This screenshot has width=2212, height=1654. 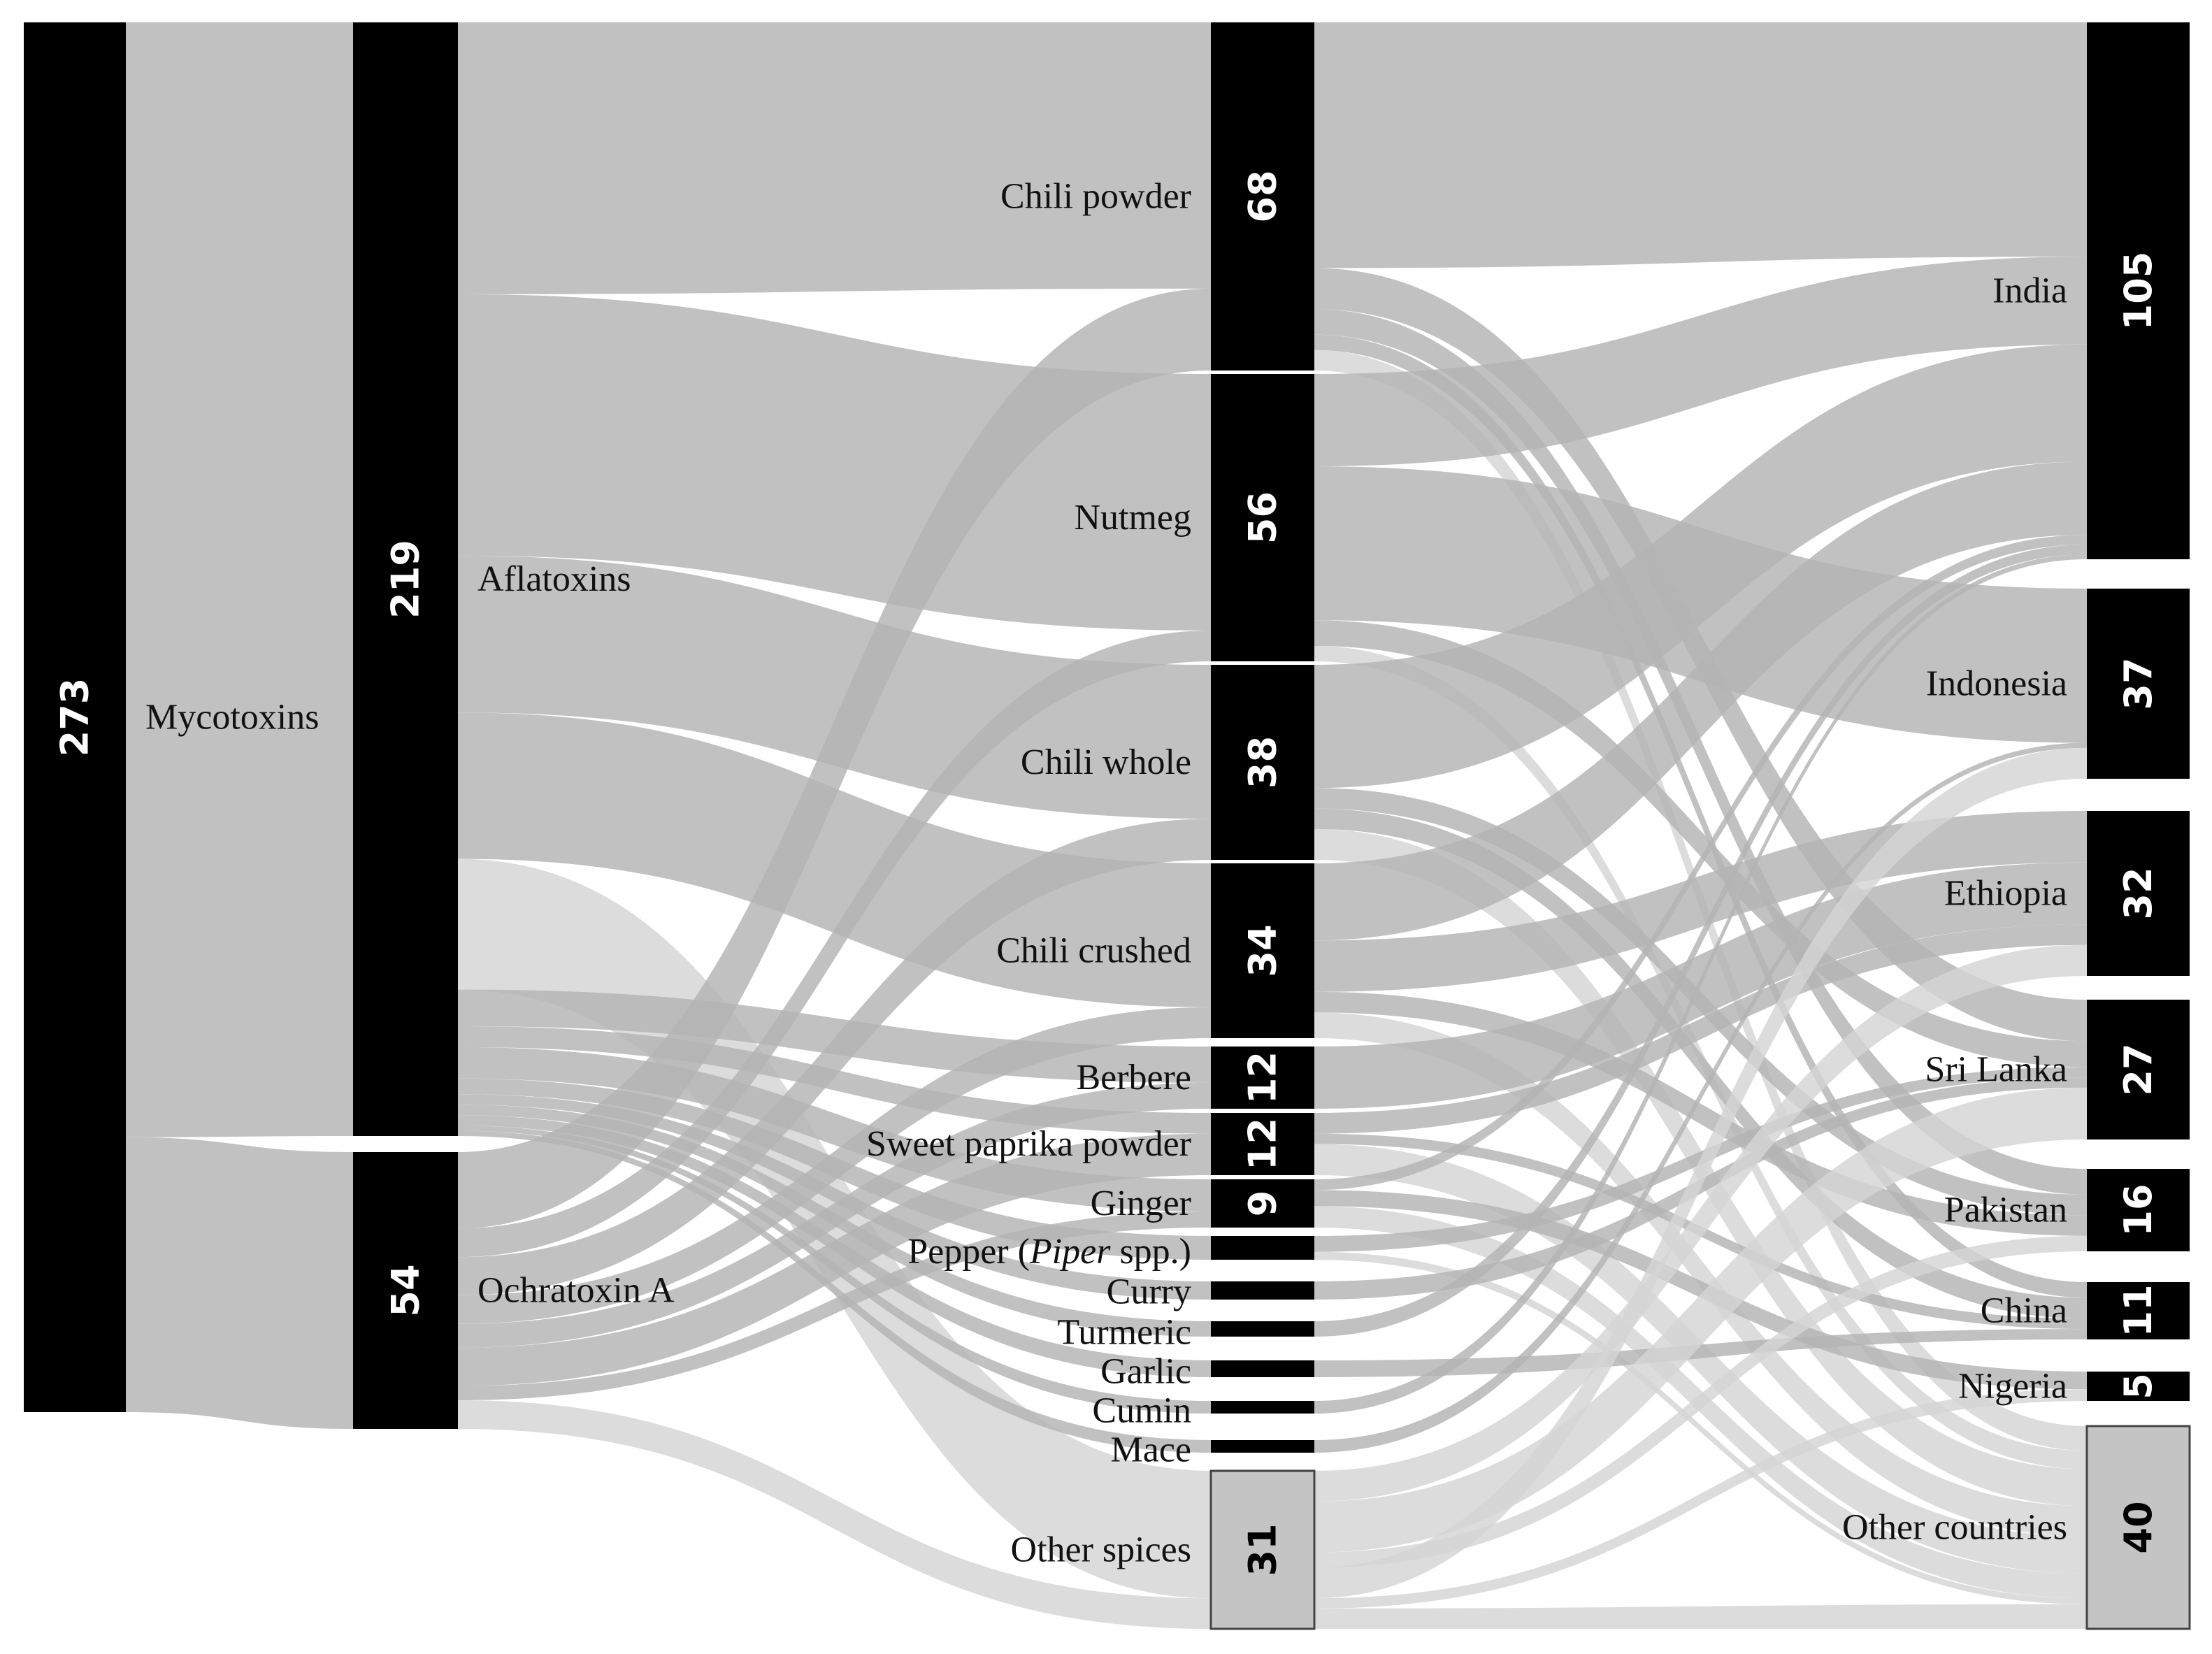 I want to click on flow-link-chili_crushed-to-pakistan, so click(x=1701, y=1113).